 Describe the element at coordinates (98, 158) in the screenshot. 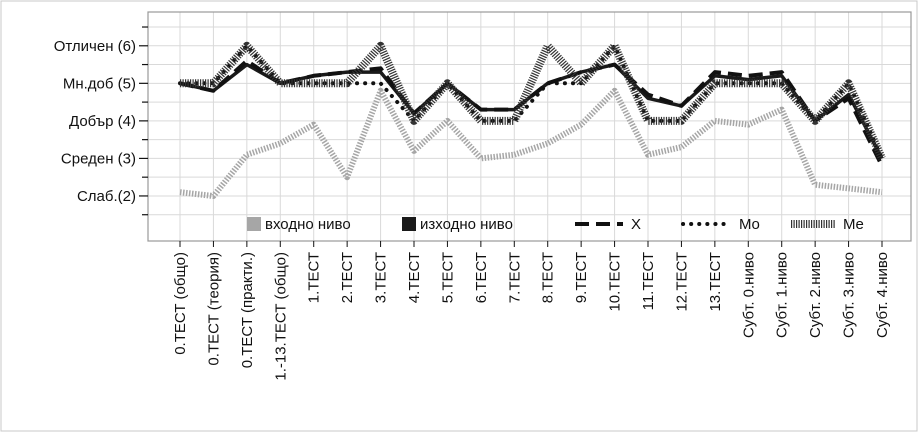

I see `y-tick-label: Среден (3)` at that location.